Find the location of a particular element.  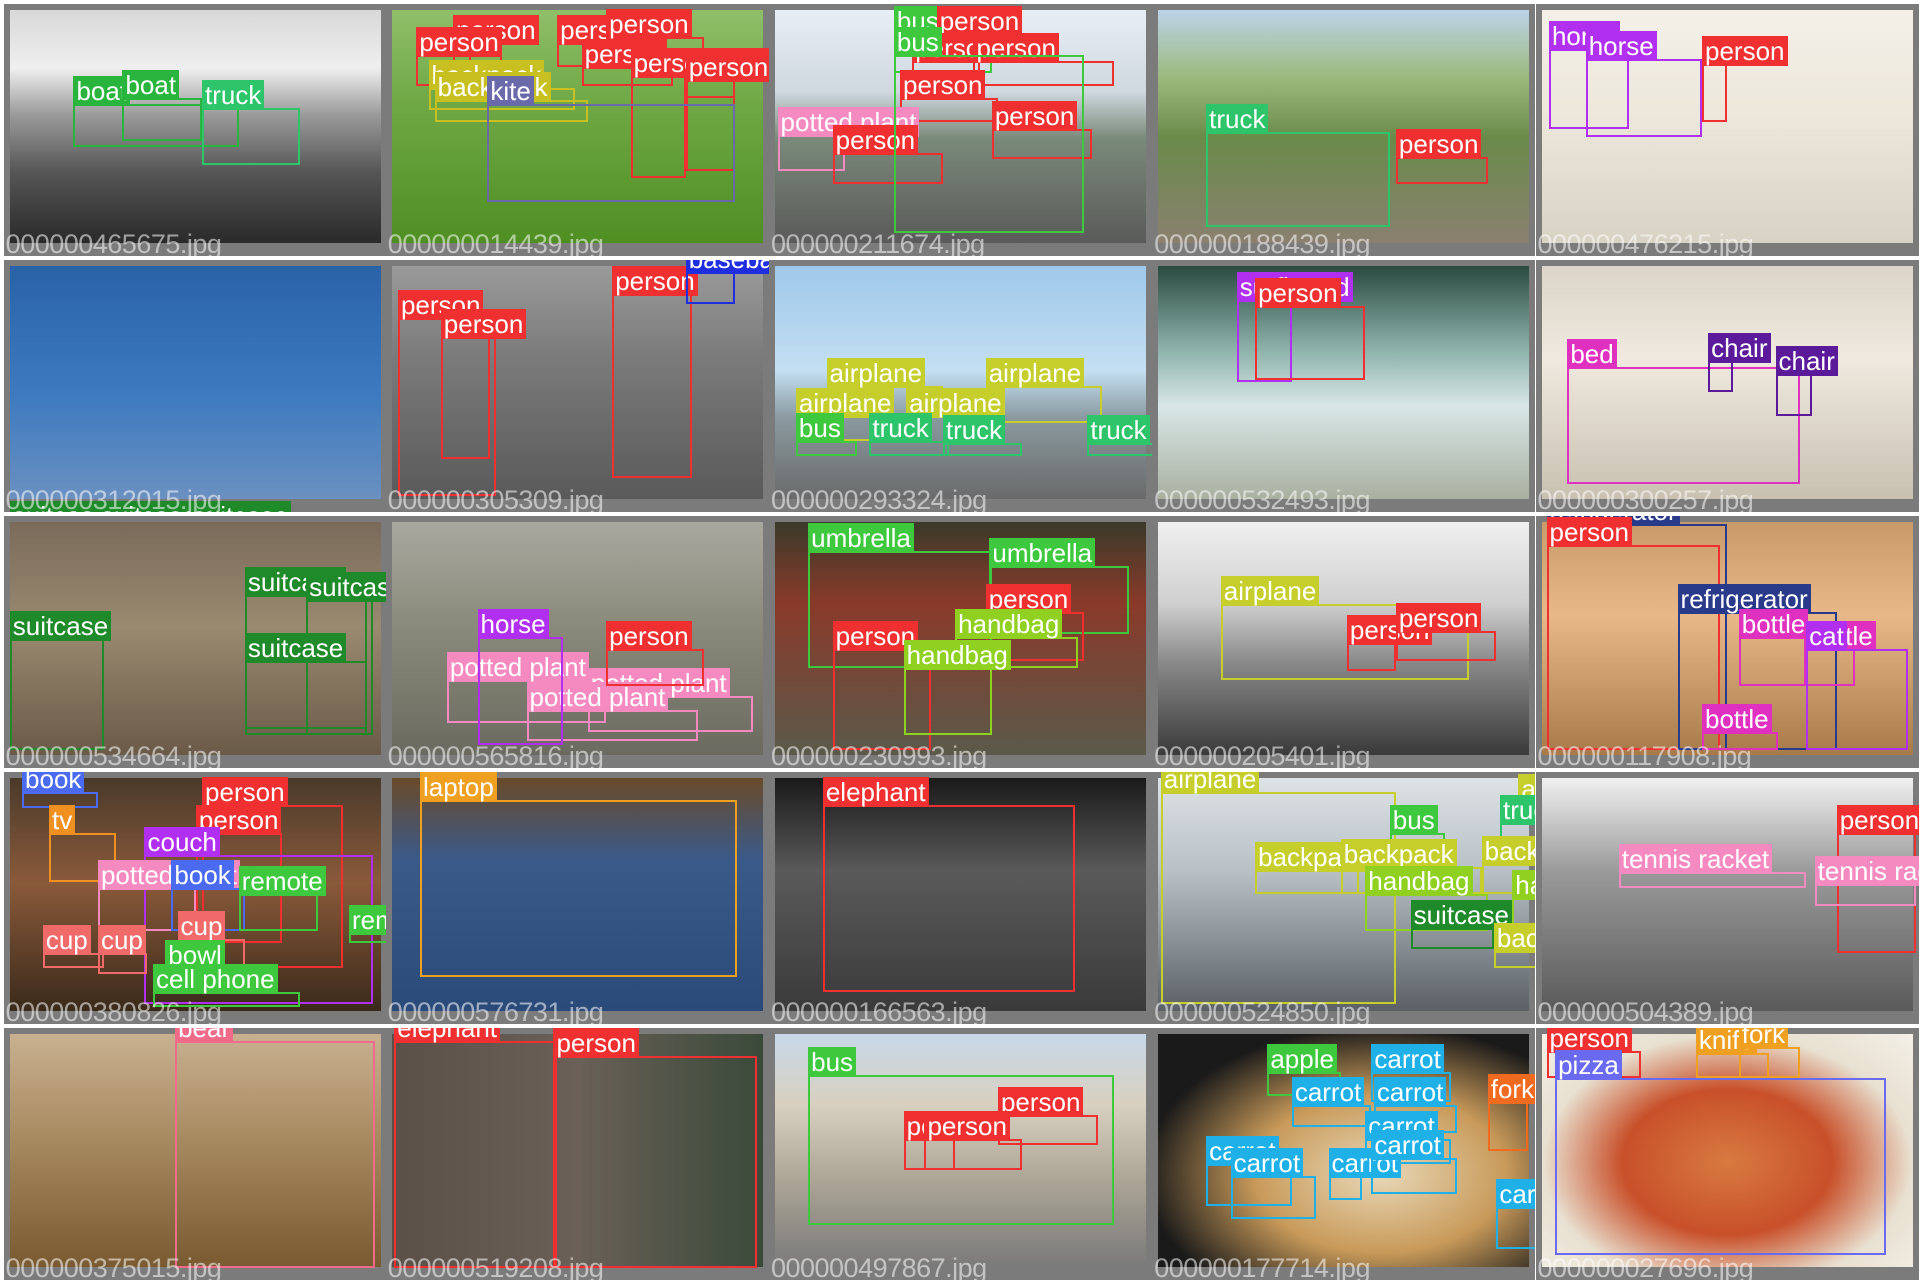

tile-filename: 000000380826.jpg is located at coordinates (113, 1010).